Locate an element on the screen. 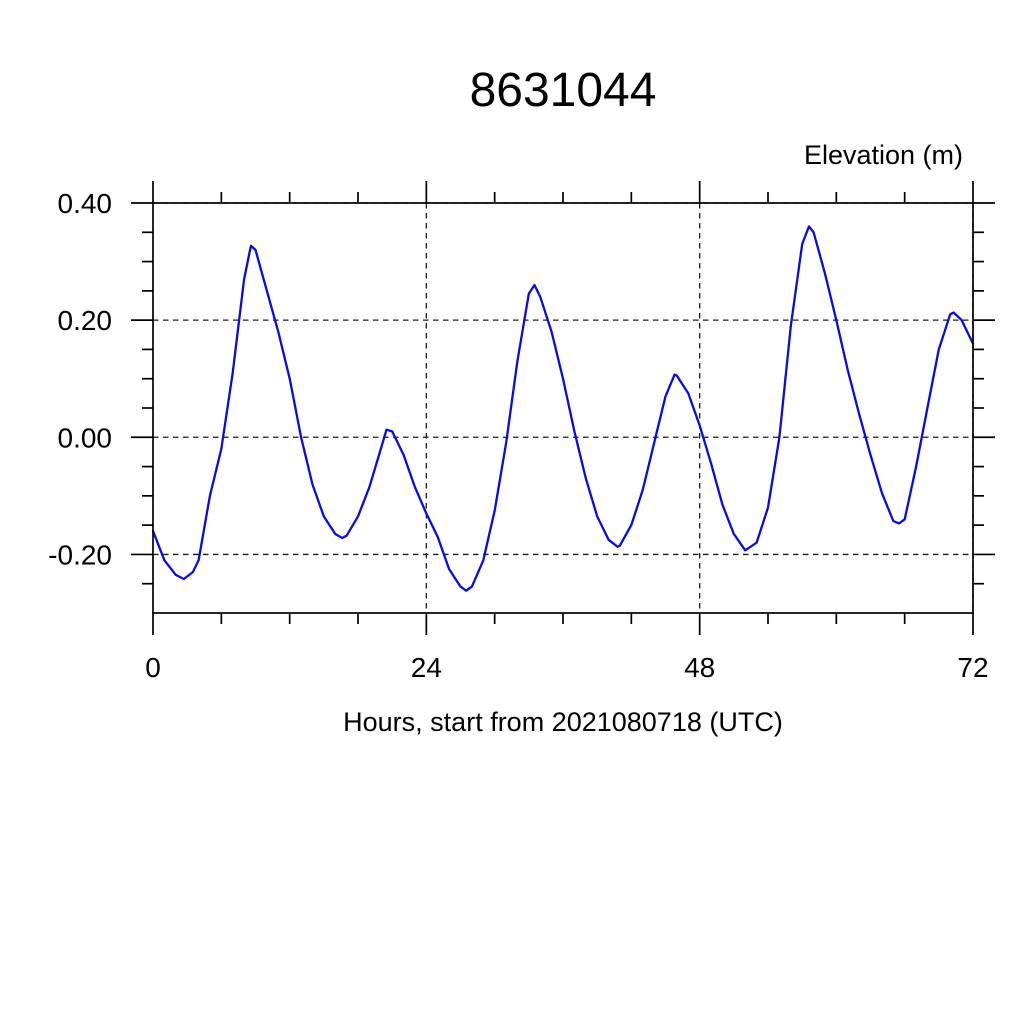 The height and width of the screenshot is (1024, 1024). y-tick-label-0.00: 0.00 is located at coordinates (85, 437).